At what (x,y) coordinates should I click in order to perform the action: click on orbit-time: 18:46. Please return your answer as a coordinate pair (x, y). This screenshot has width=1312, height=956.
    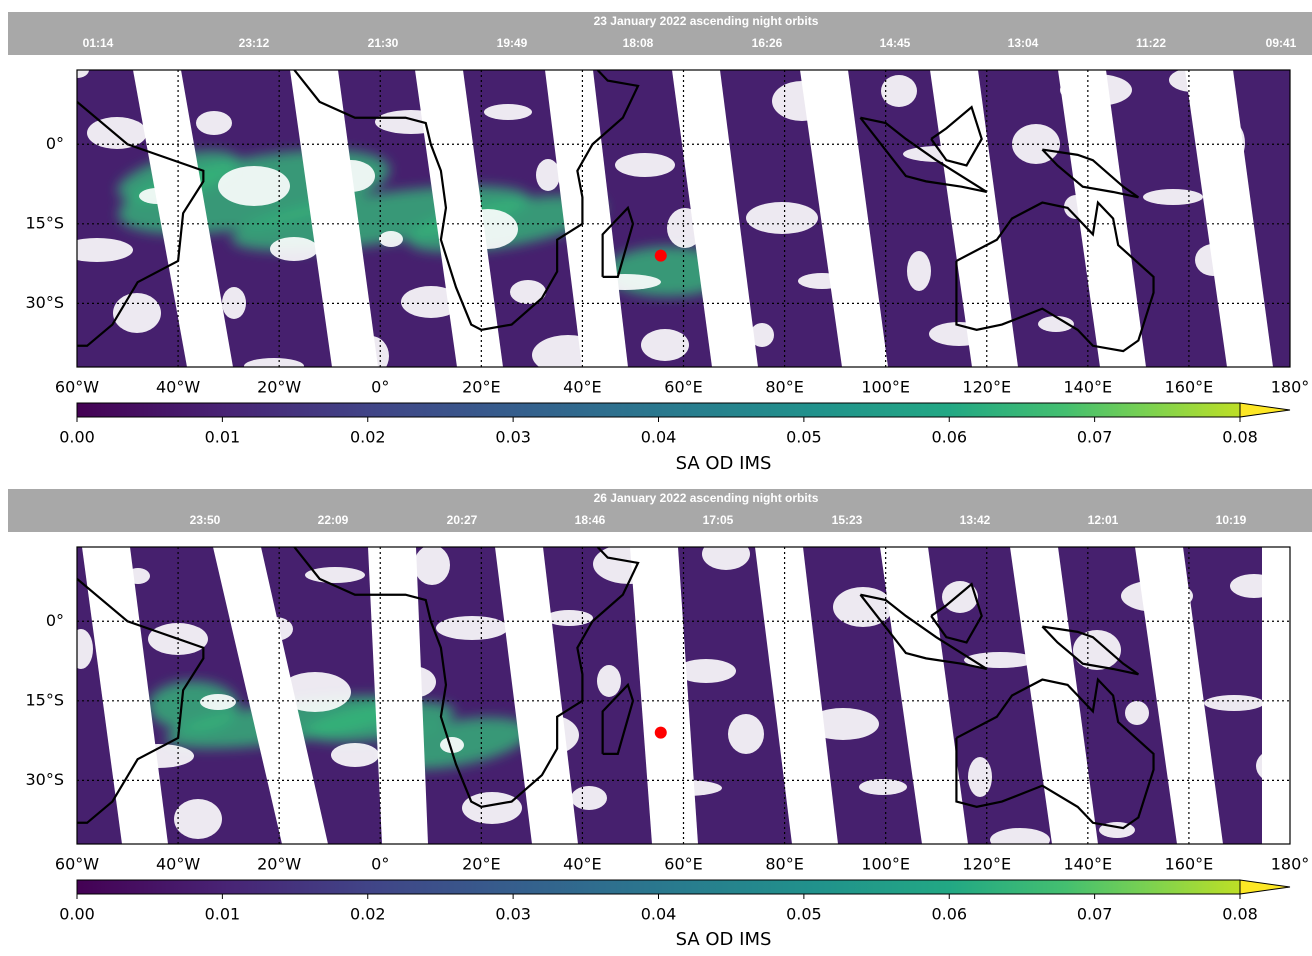
    Looking at the image, I should click on (590, 520).